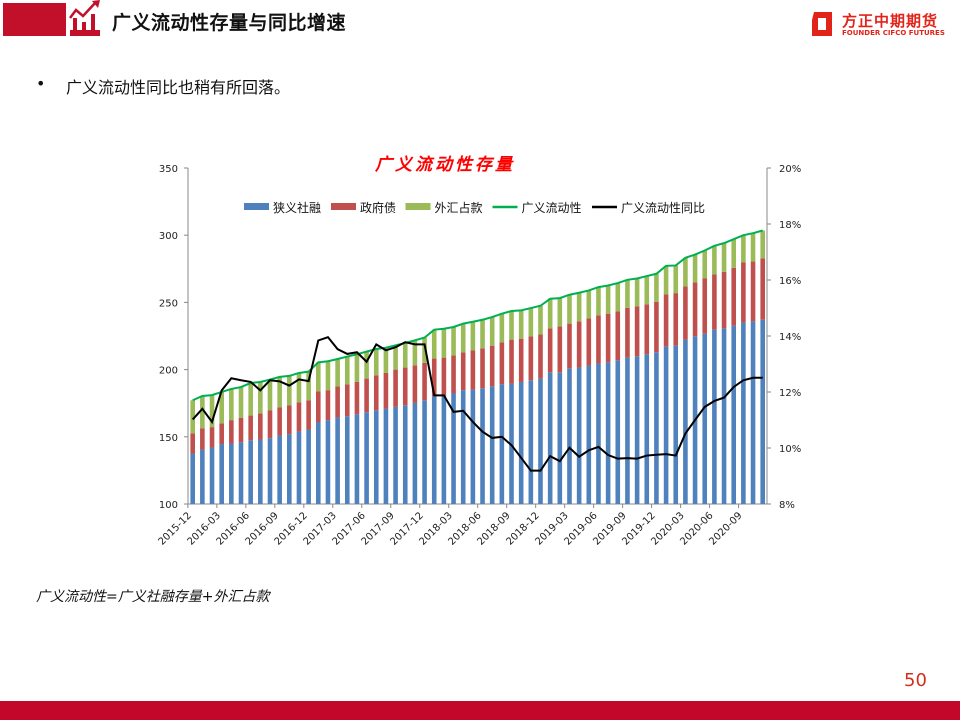 This screenshot has width=960, height=720. What do you see at coordinates (19, 19) in the screenshot?
I see `header-red-block` at bounding box center [19, 19].